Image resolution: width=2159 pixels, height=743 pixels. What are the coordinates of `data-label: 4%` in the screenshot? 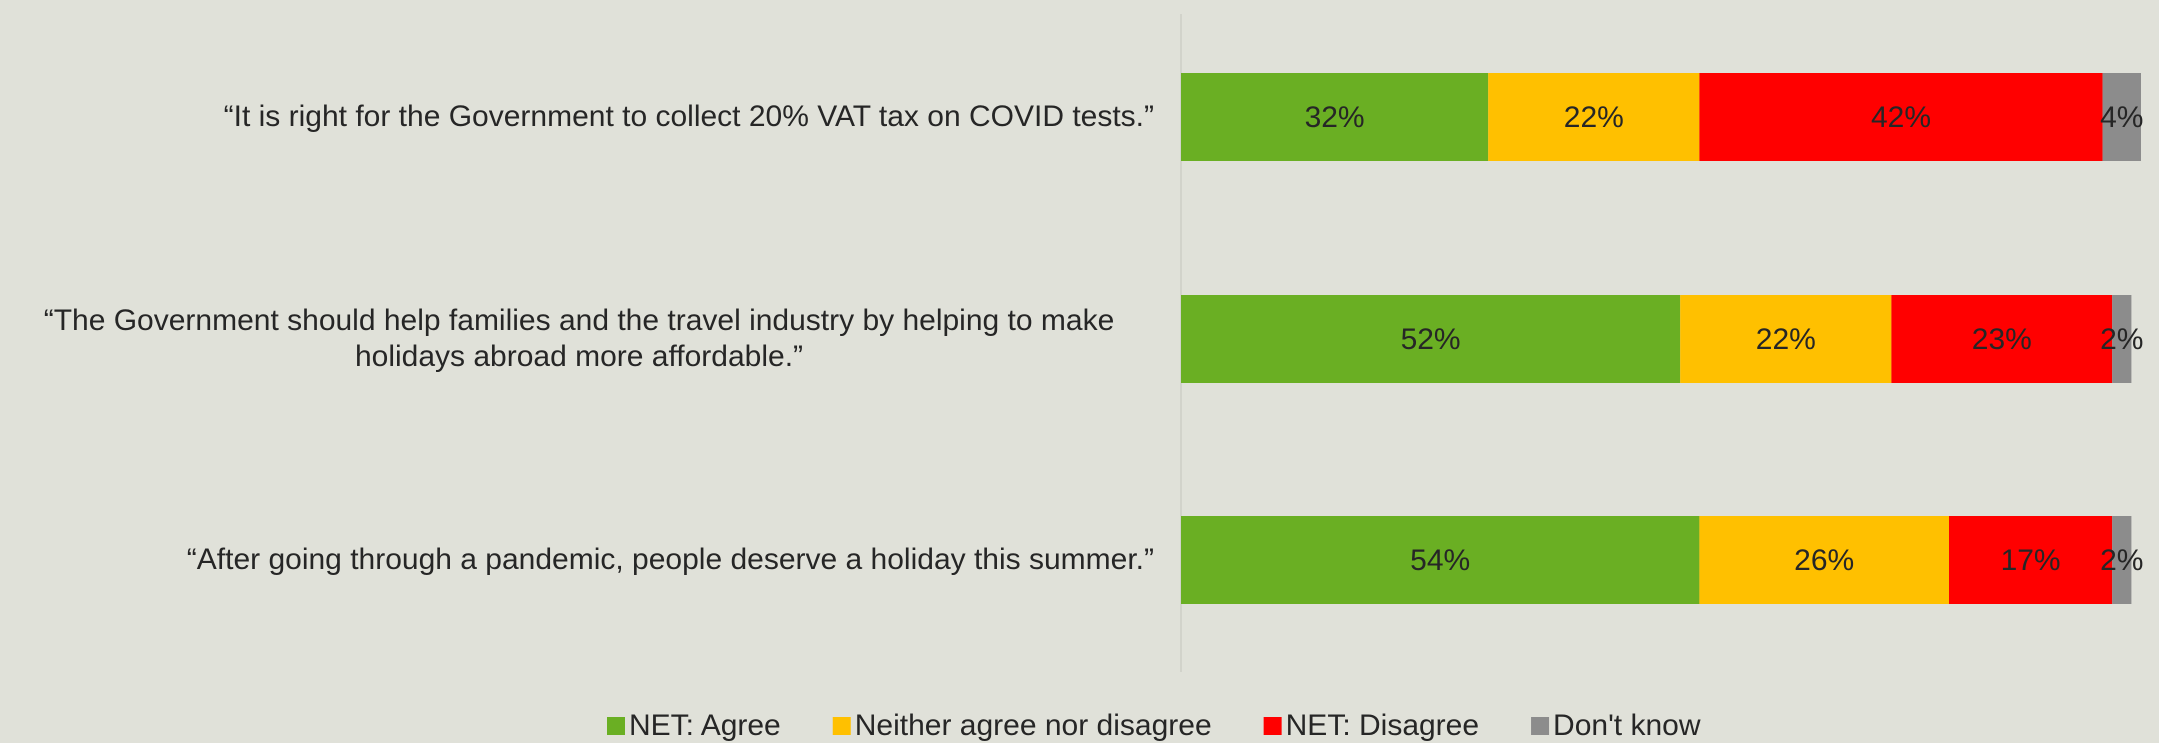 It's located at (2121, 117).